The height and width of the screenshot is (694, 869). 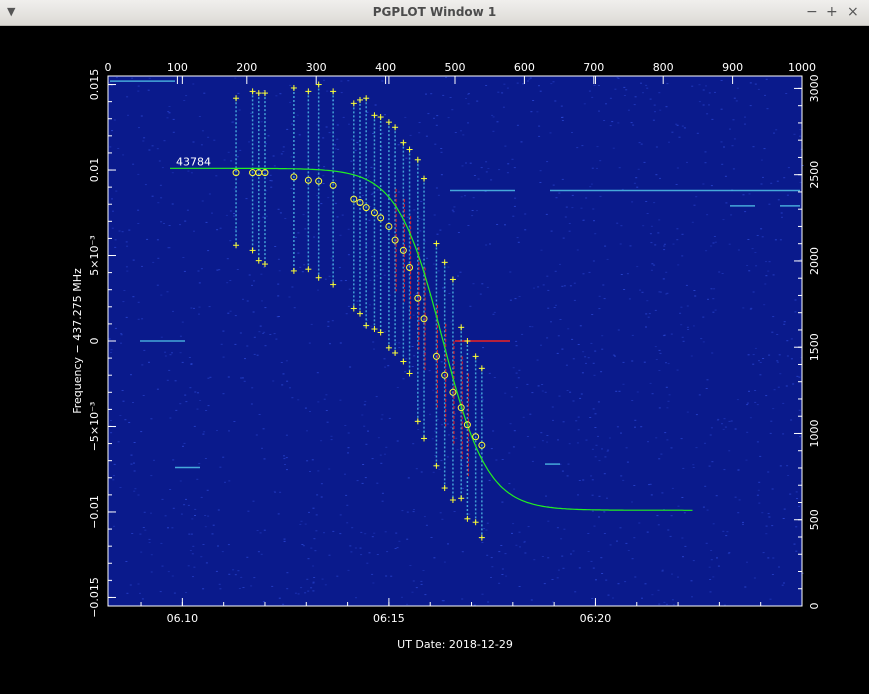 I want to click on minimize-icon: −, so click(x=812, y=12).